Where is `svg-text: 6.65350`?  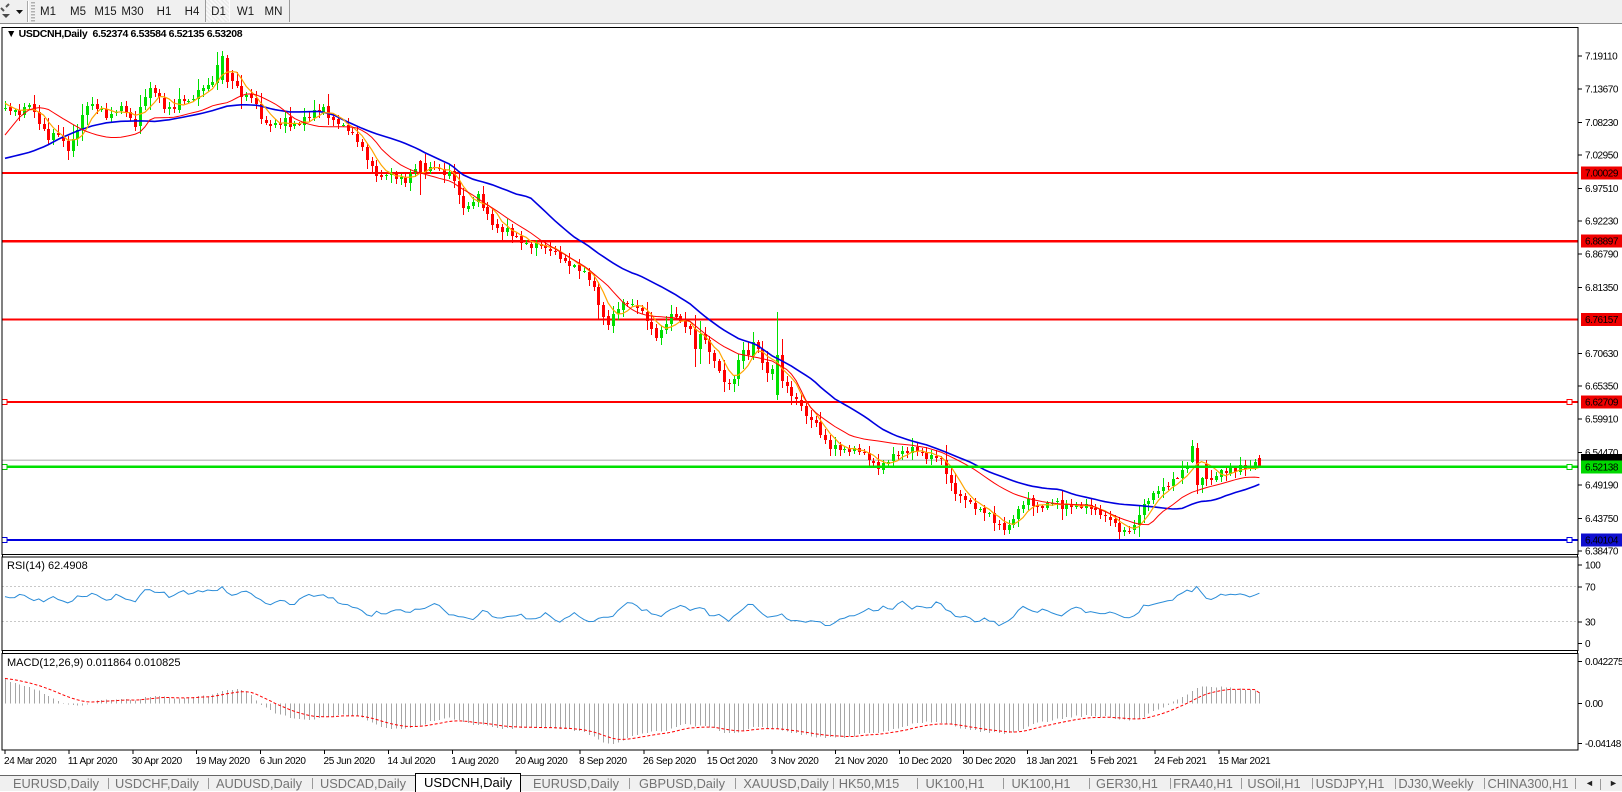 svg-text: 6.65350 is located at coordinates (1602, 386).